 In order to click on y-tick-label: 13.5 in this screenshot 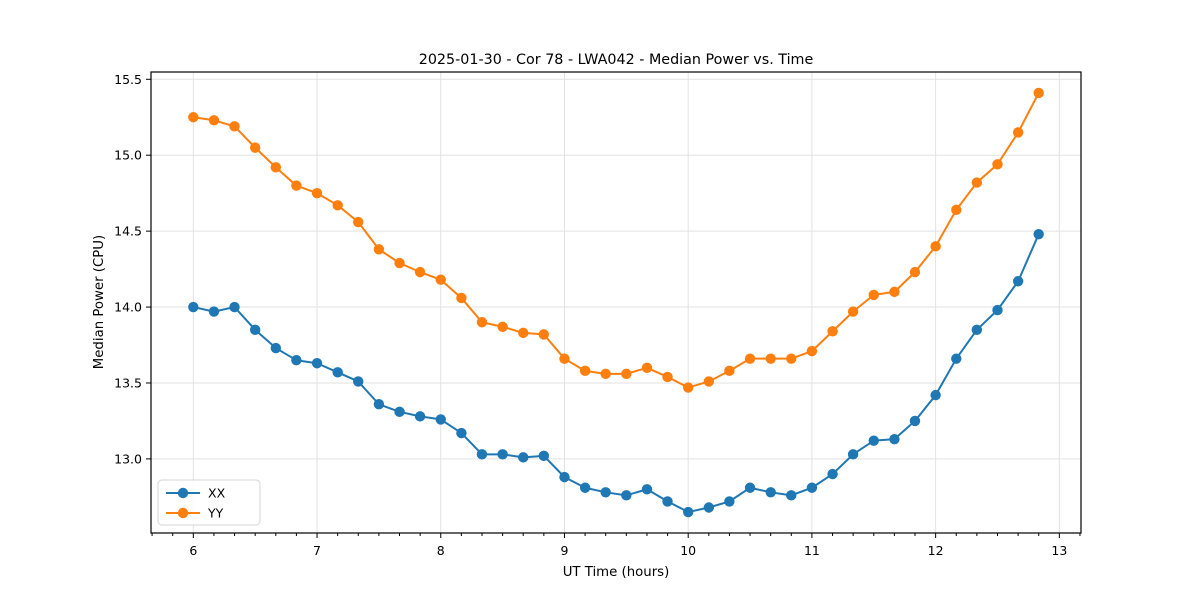, I will do `click(128, 382)`.